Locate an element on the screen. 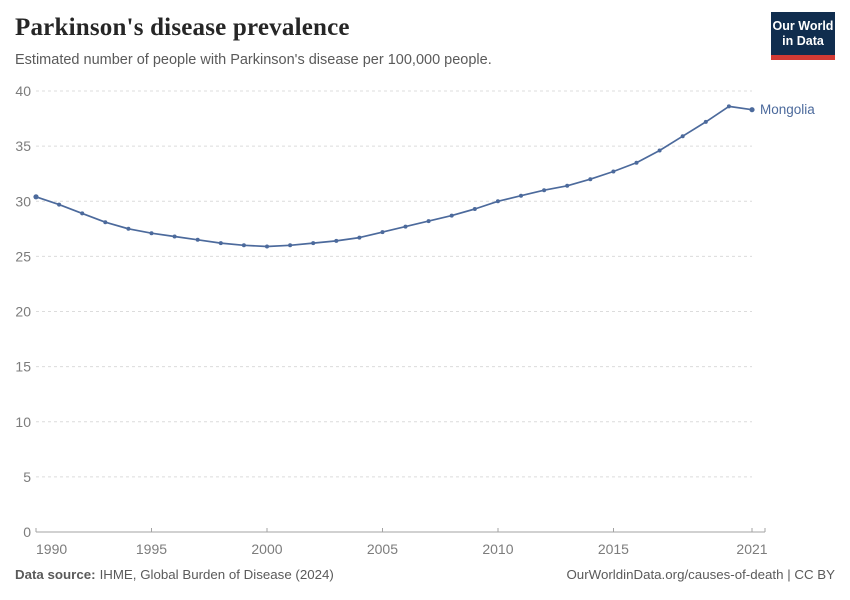  data-point-2021 is located at coordinates (752, 110).